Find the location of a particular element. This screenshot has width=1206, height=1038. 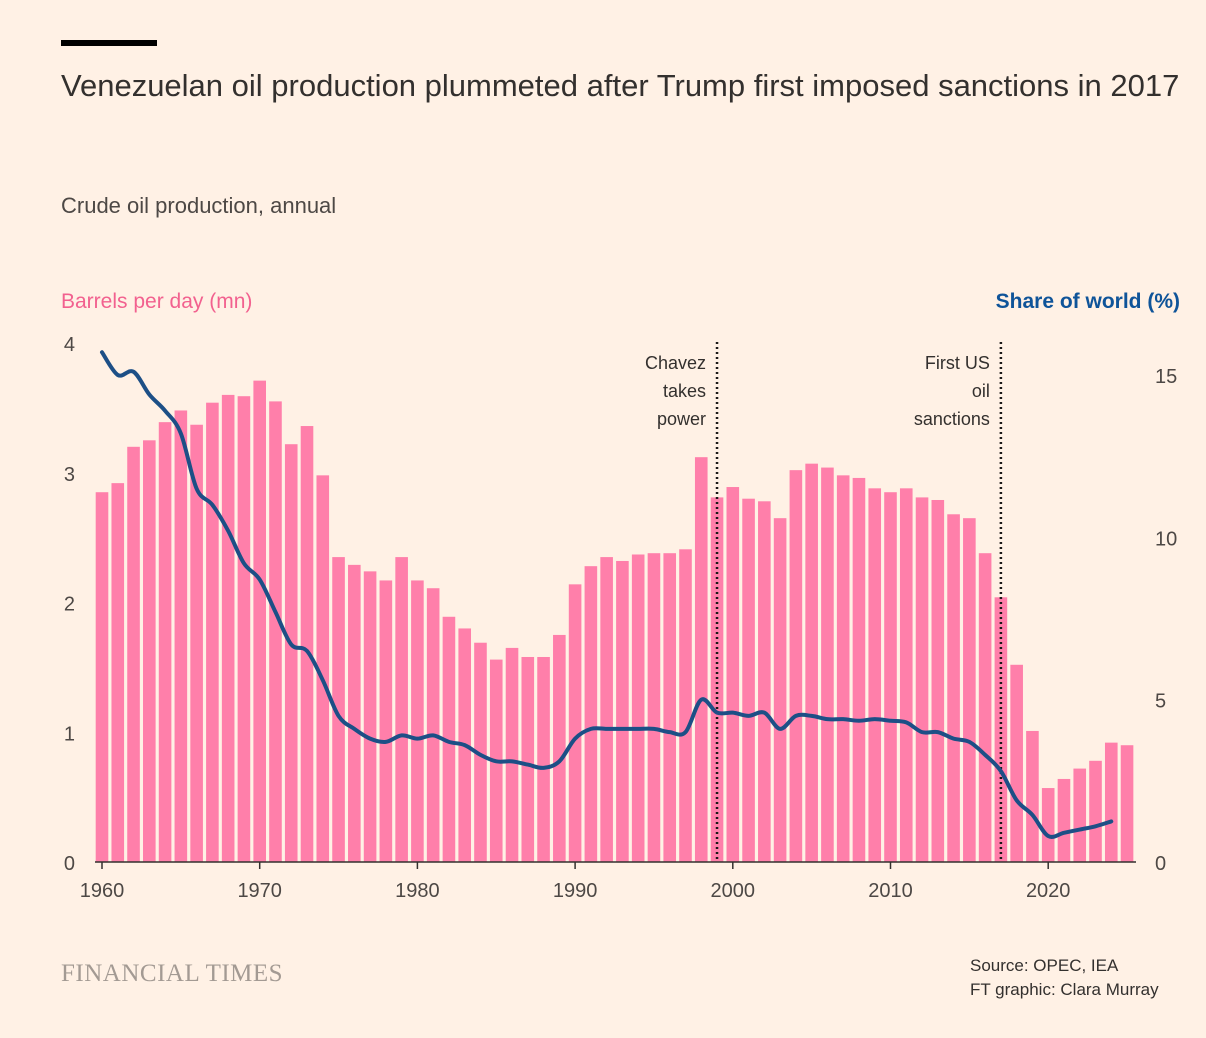

bar-1978 is located at coordinates (386, 721).